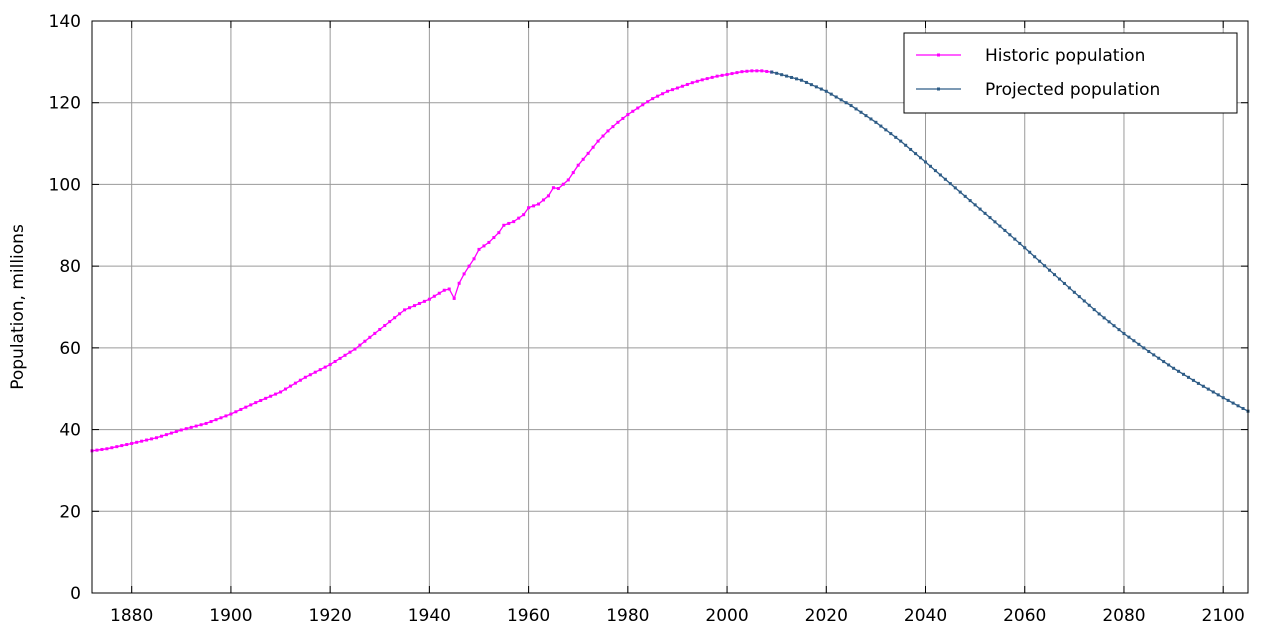 The height and width of the screenshot is (640, 1280). What do you see at coordinates (18, 307) in the screenshot?
I see `y-axis-label: Population, millions` at bounding box center [18, 307].